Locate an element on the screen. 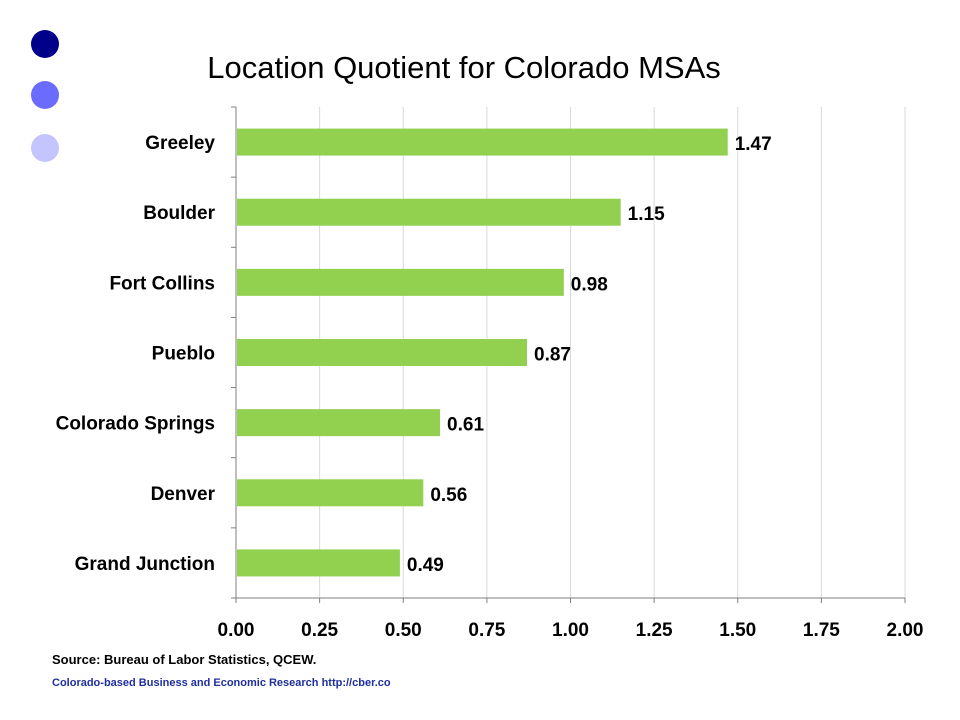  category-label: Colorado Springs is located at coordinates (135, 424).